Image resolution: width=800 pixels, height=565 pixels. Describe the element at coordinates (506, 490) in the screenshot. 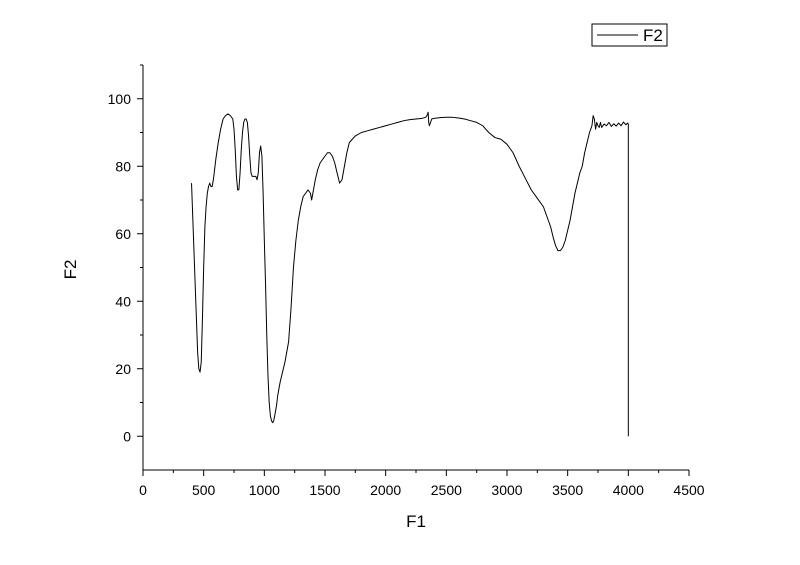

I see `x-tick-label: 3000` at that location.